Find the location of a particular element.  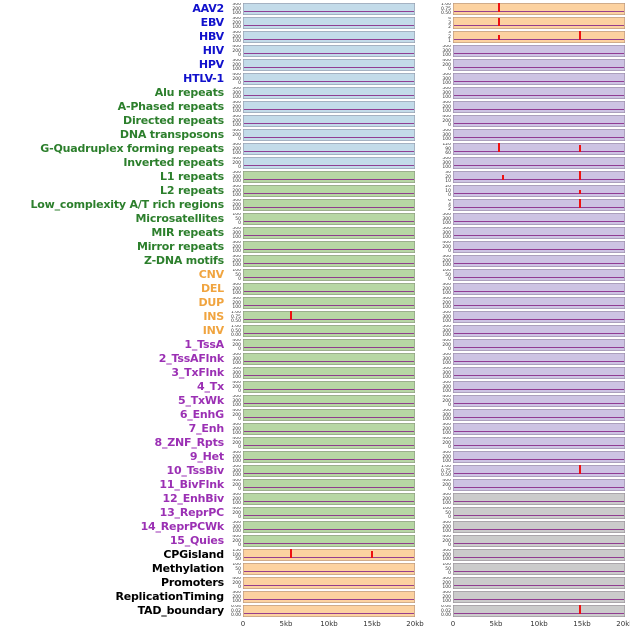

y-tick-label: 0.50 is located at coordinates (445, 475).